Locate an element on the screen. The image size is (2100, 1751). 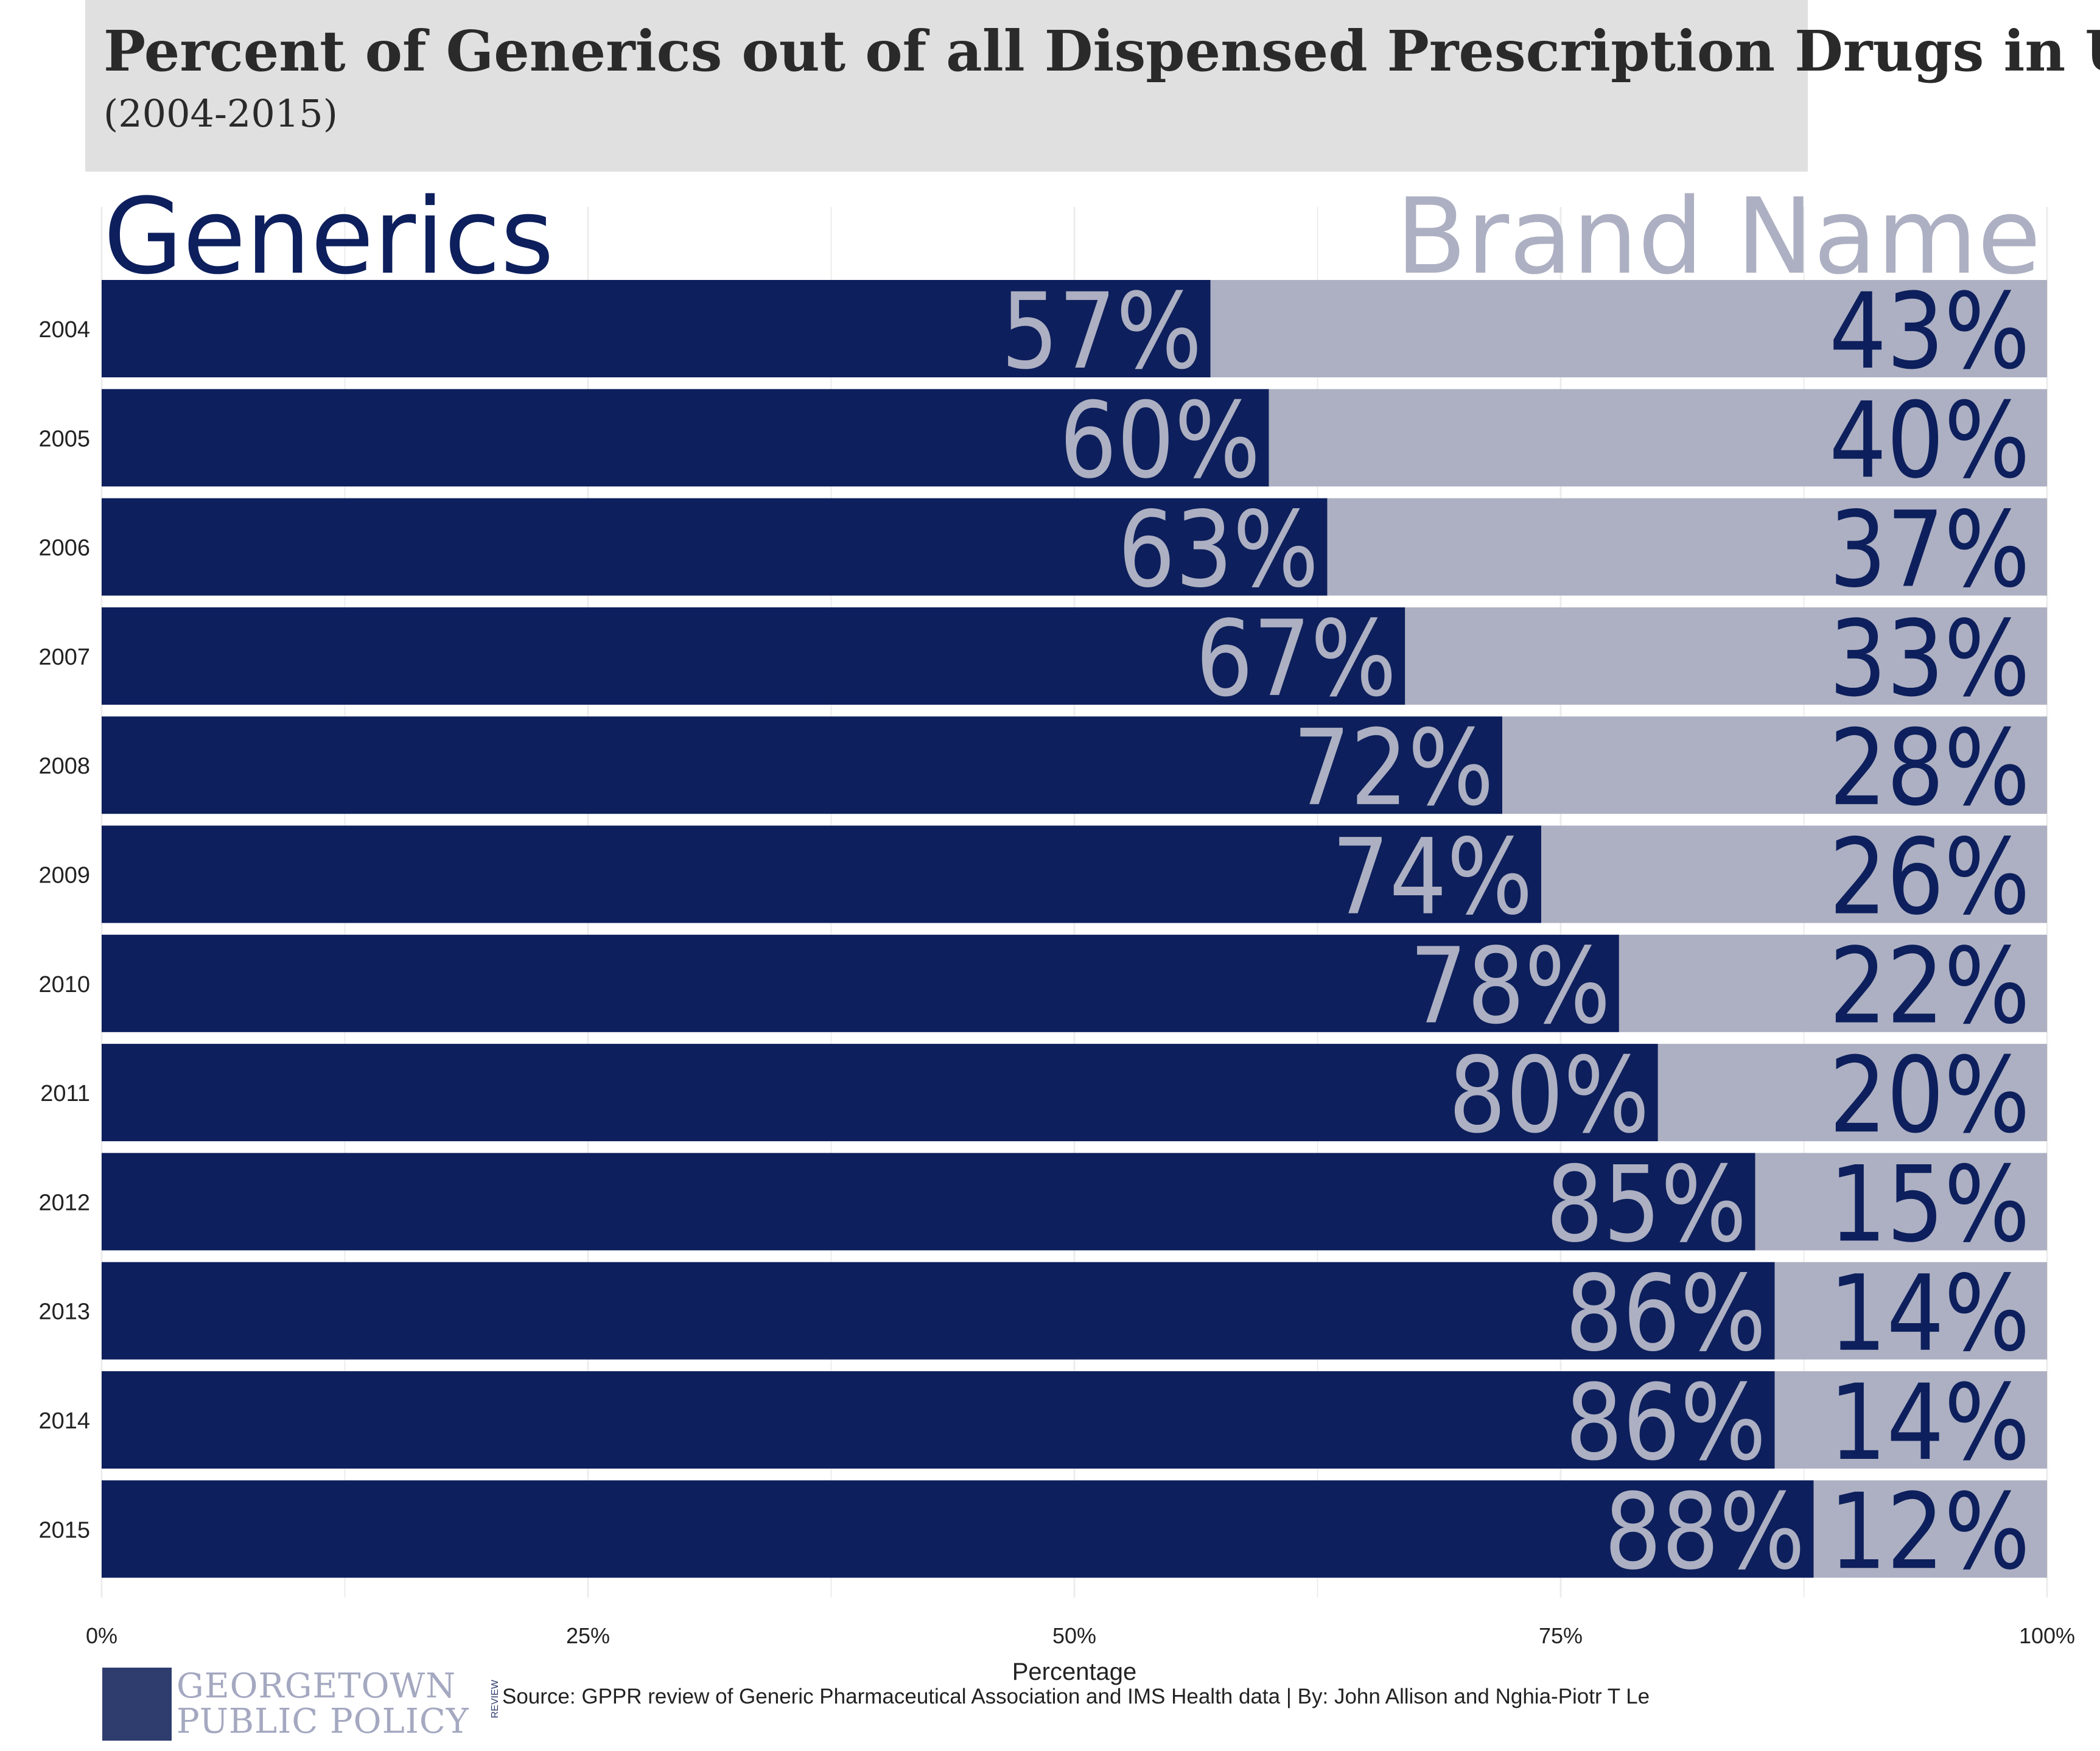
brand-value-label: 20% is located at coordinates (1929, 1095).